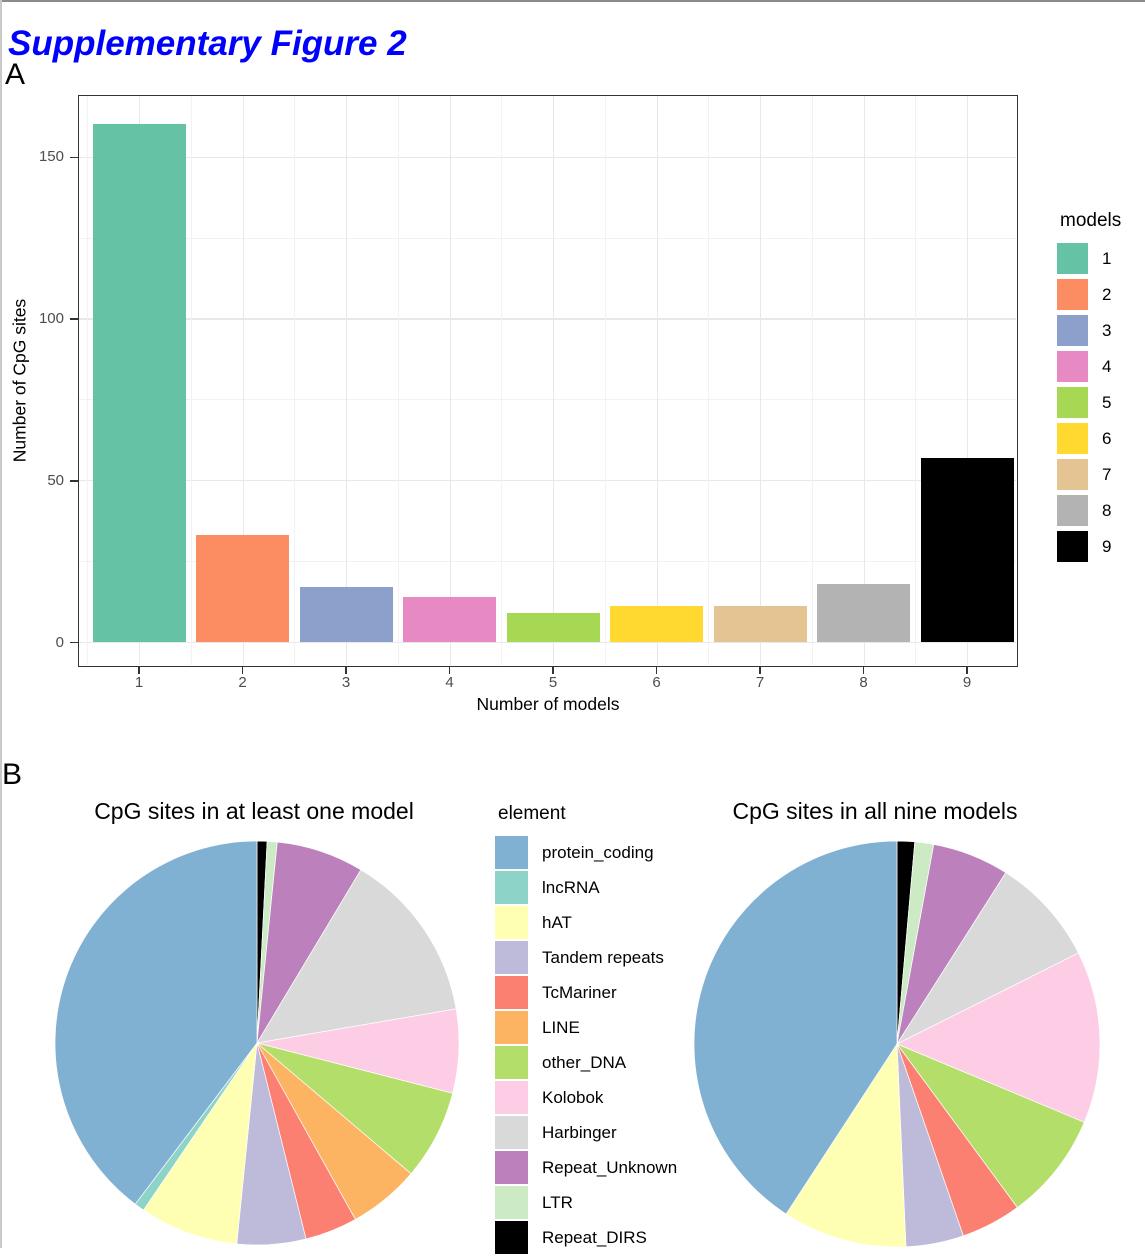  Describe the element at coordinates (610, 1167) in the screenshot. I see `element-legend-label: Repeat_Unknown` at that location.